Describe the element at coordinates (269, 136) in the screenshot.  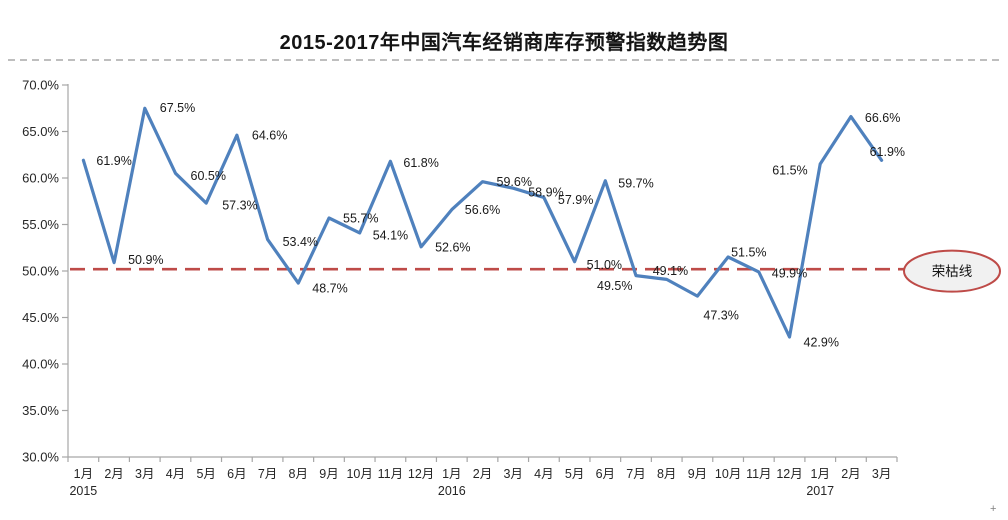
I see `data-label: 64.6%` at that location.